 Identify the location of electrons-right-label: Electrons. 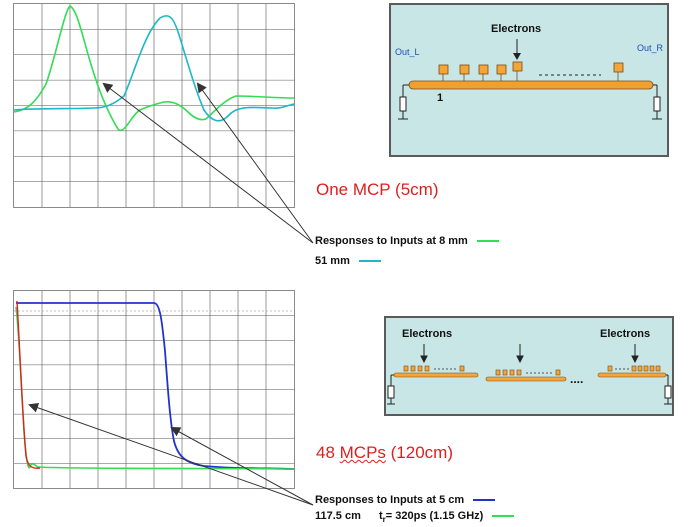
(625, 334).